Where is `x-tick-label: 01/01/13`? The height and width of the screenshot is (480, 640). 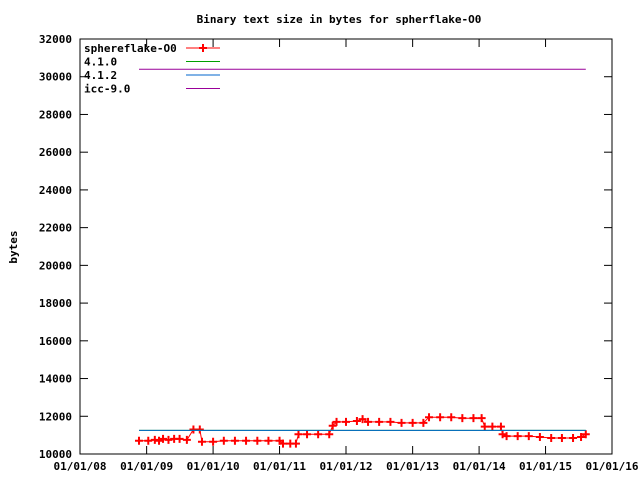
x-tick-label: 01/01/13 is located at coordinates (412, 466).